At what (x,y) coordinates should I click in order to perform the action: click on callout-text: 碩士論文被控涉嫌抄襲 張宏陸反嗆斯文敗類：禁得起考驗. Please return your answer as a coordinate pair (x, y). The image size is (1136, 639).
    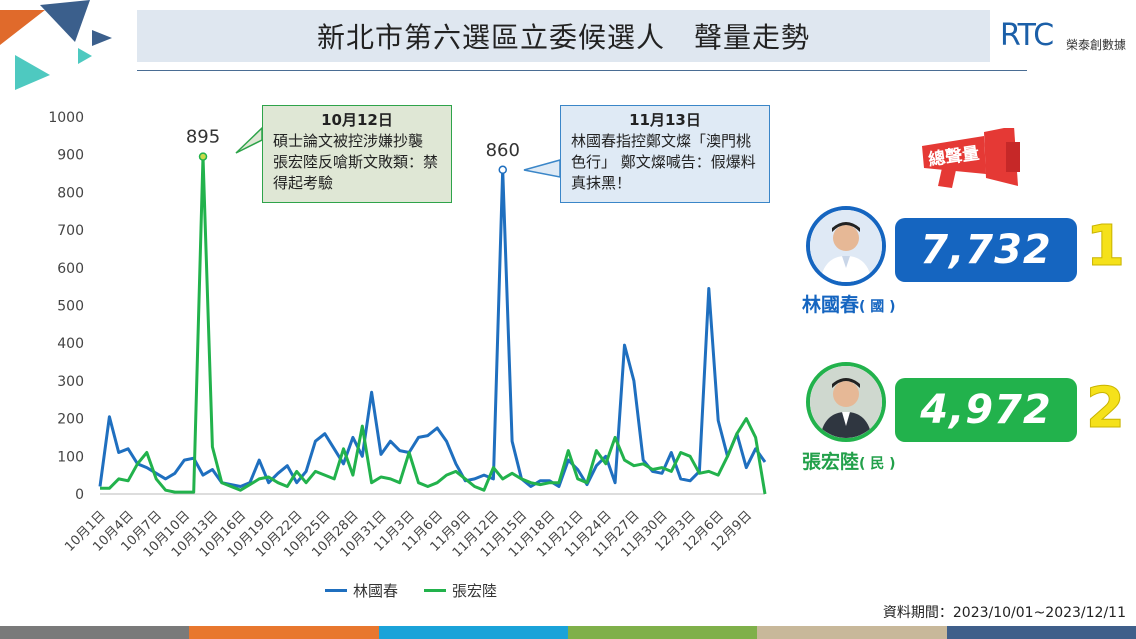
    Looking at the image, I should click on (356, 162).